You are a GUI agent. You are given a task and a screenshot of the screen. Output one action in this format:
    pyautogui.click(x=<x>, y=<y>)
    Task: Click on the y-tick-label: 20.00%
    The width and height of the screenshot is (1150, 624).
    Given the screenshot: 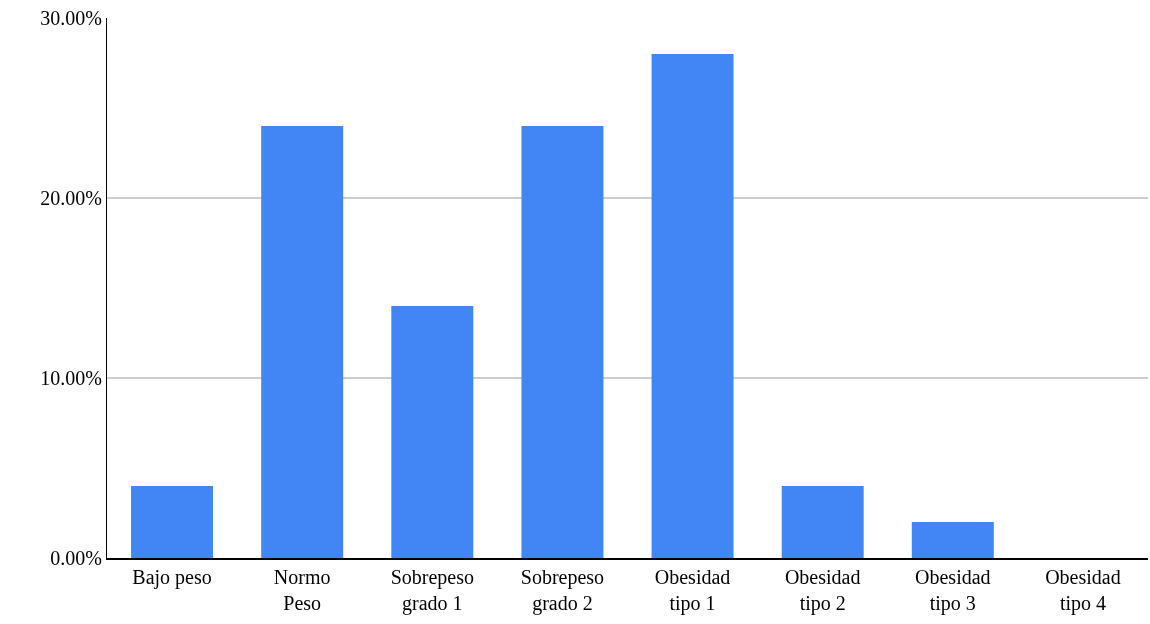 What is the action you would take?
    pyautogui.click(x=71, y=198)
    